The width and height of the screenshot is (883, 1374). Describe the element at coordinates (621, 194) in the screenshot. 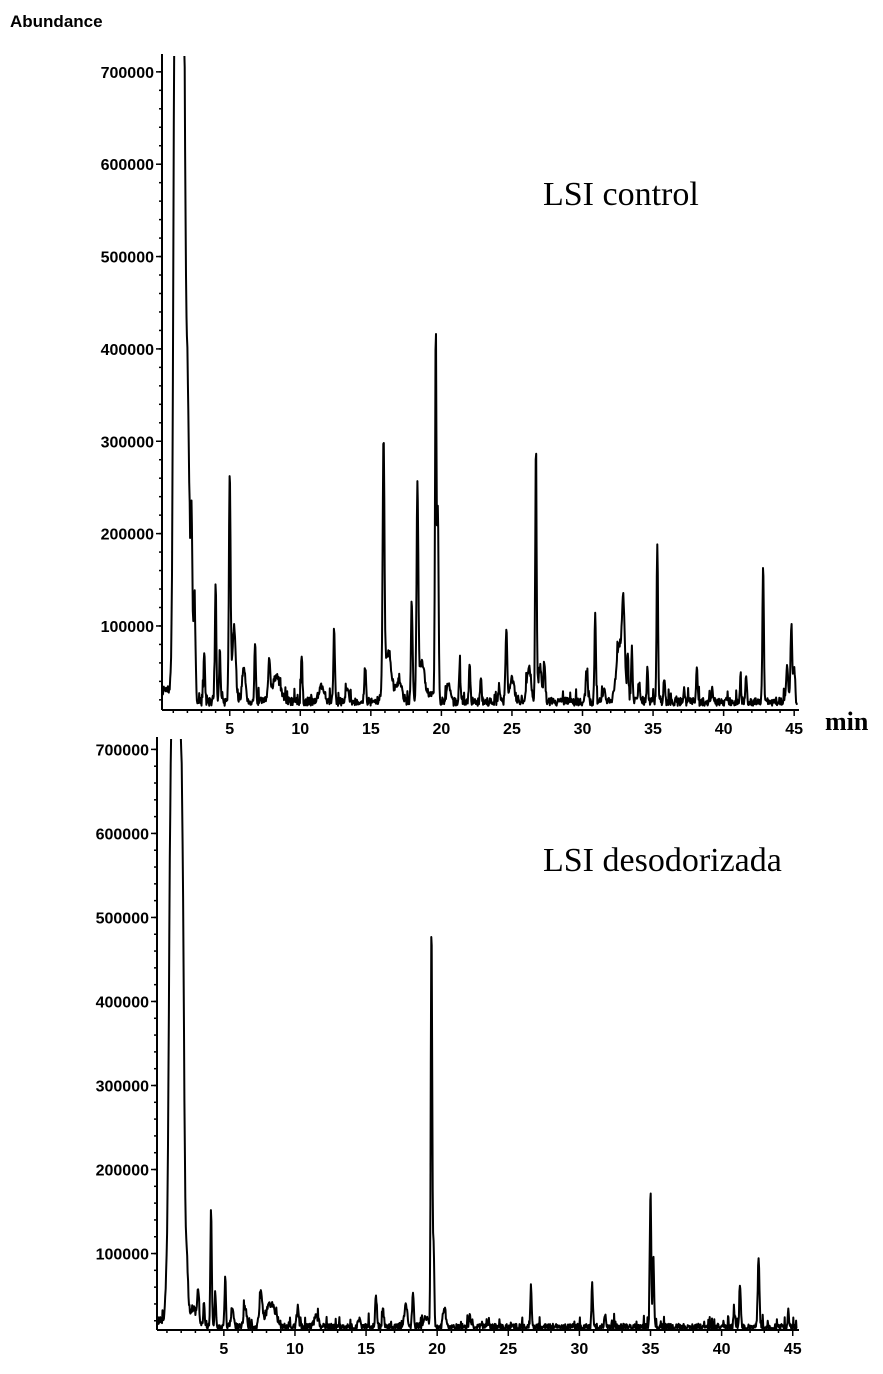

I see `panel-top-annotation: LSI control` at that location.